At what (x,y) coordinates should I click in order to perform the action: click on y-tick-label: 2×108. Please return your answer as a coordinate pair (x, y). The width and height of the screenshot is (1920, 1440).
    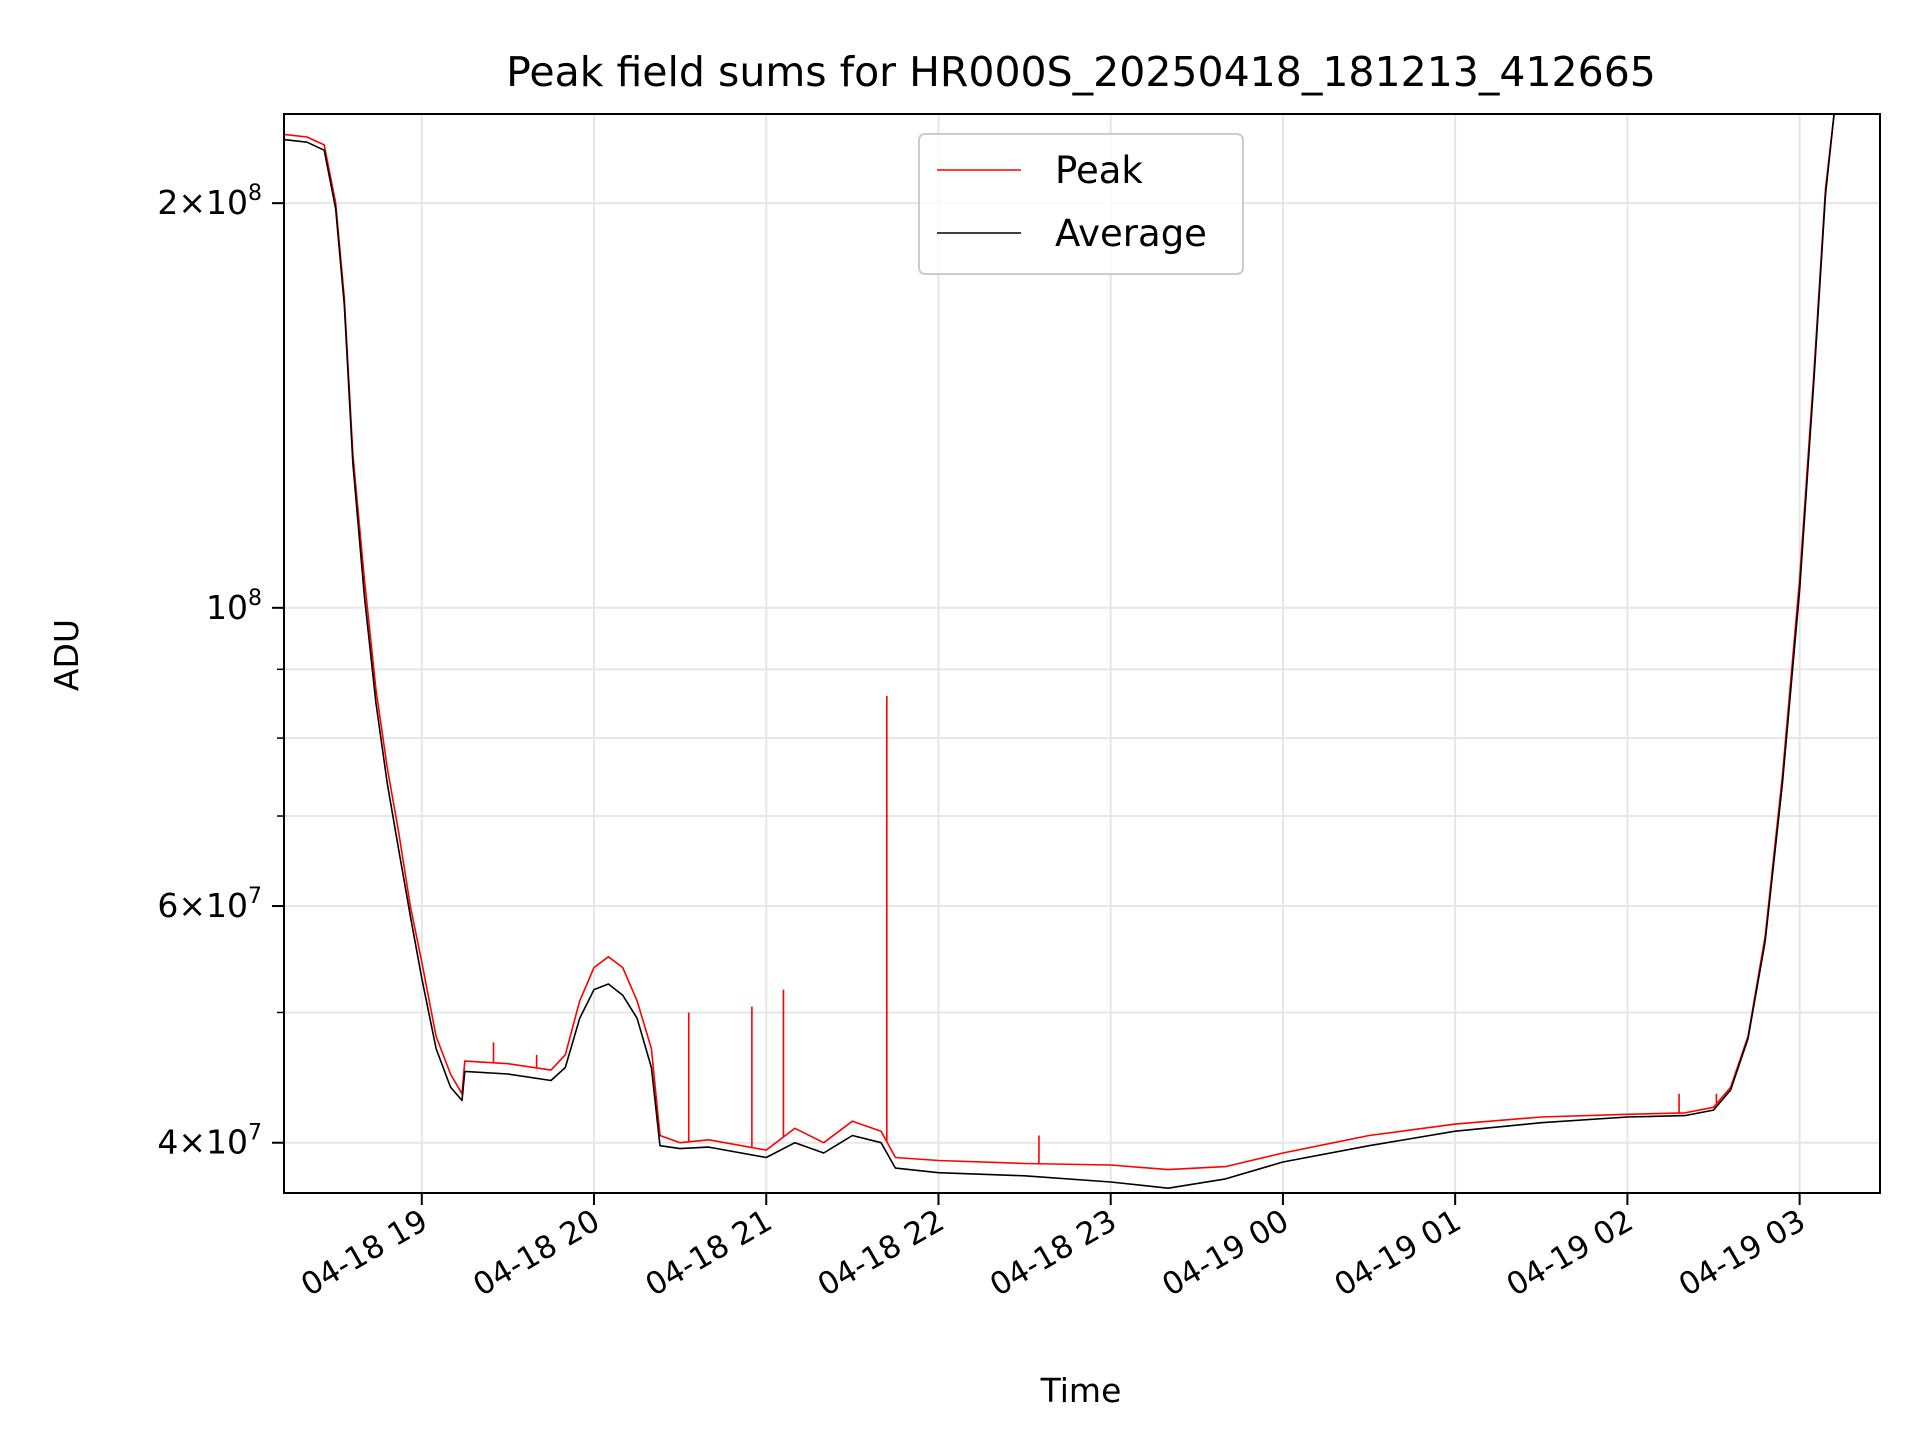
    Looking at the image, I should click on (209, 201).